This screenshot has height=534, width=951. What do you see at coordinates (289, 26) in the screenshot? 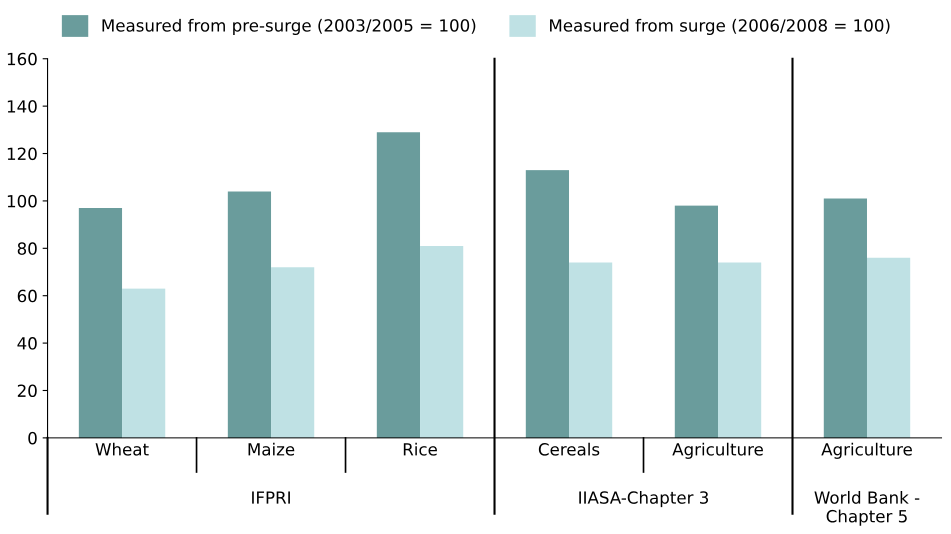
I see `legend-label: Measured from pre-surge (2003/2005 = 100)` at bounding box center [289, 26].